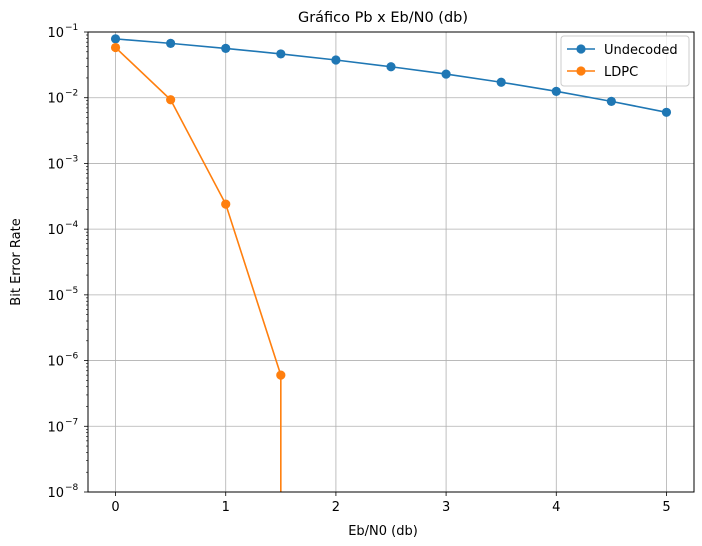 The width and height of the screenshot is (702, 546). I want to click on y-tick-exponent: −8, so click(72, 488).